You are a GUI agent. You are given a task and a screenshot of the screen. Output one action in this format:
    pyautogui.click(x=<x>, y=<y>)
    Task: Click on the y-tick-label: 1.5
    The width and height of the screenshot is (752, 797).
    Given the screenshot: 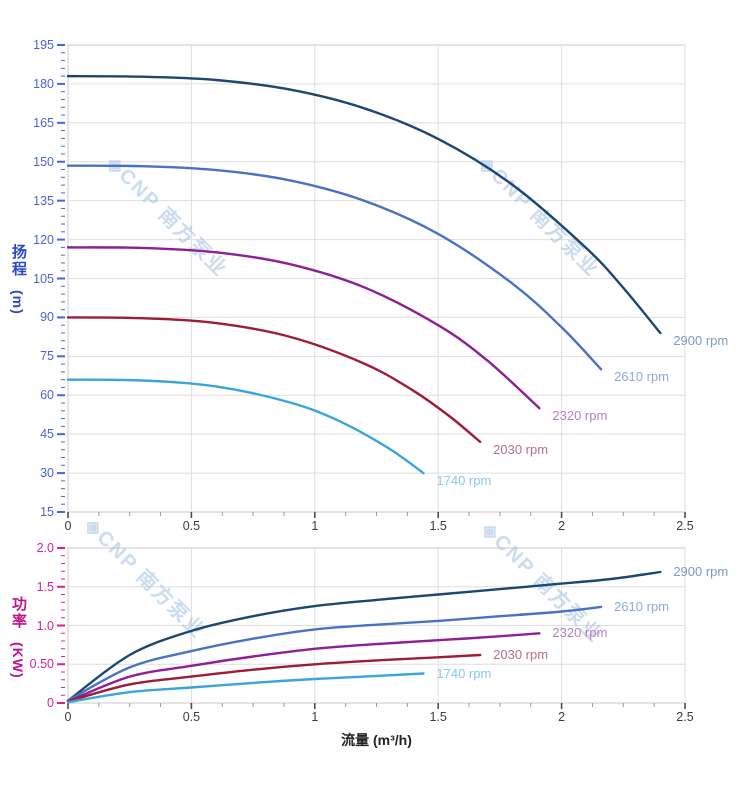 What is the action you would take?
    pyautogui.click(x=45, y=586)
    